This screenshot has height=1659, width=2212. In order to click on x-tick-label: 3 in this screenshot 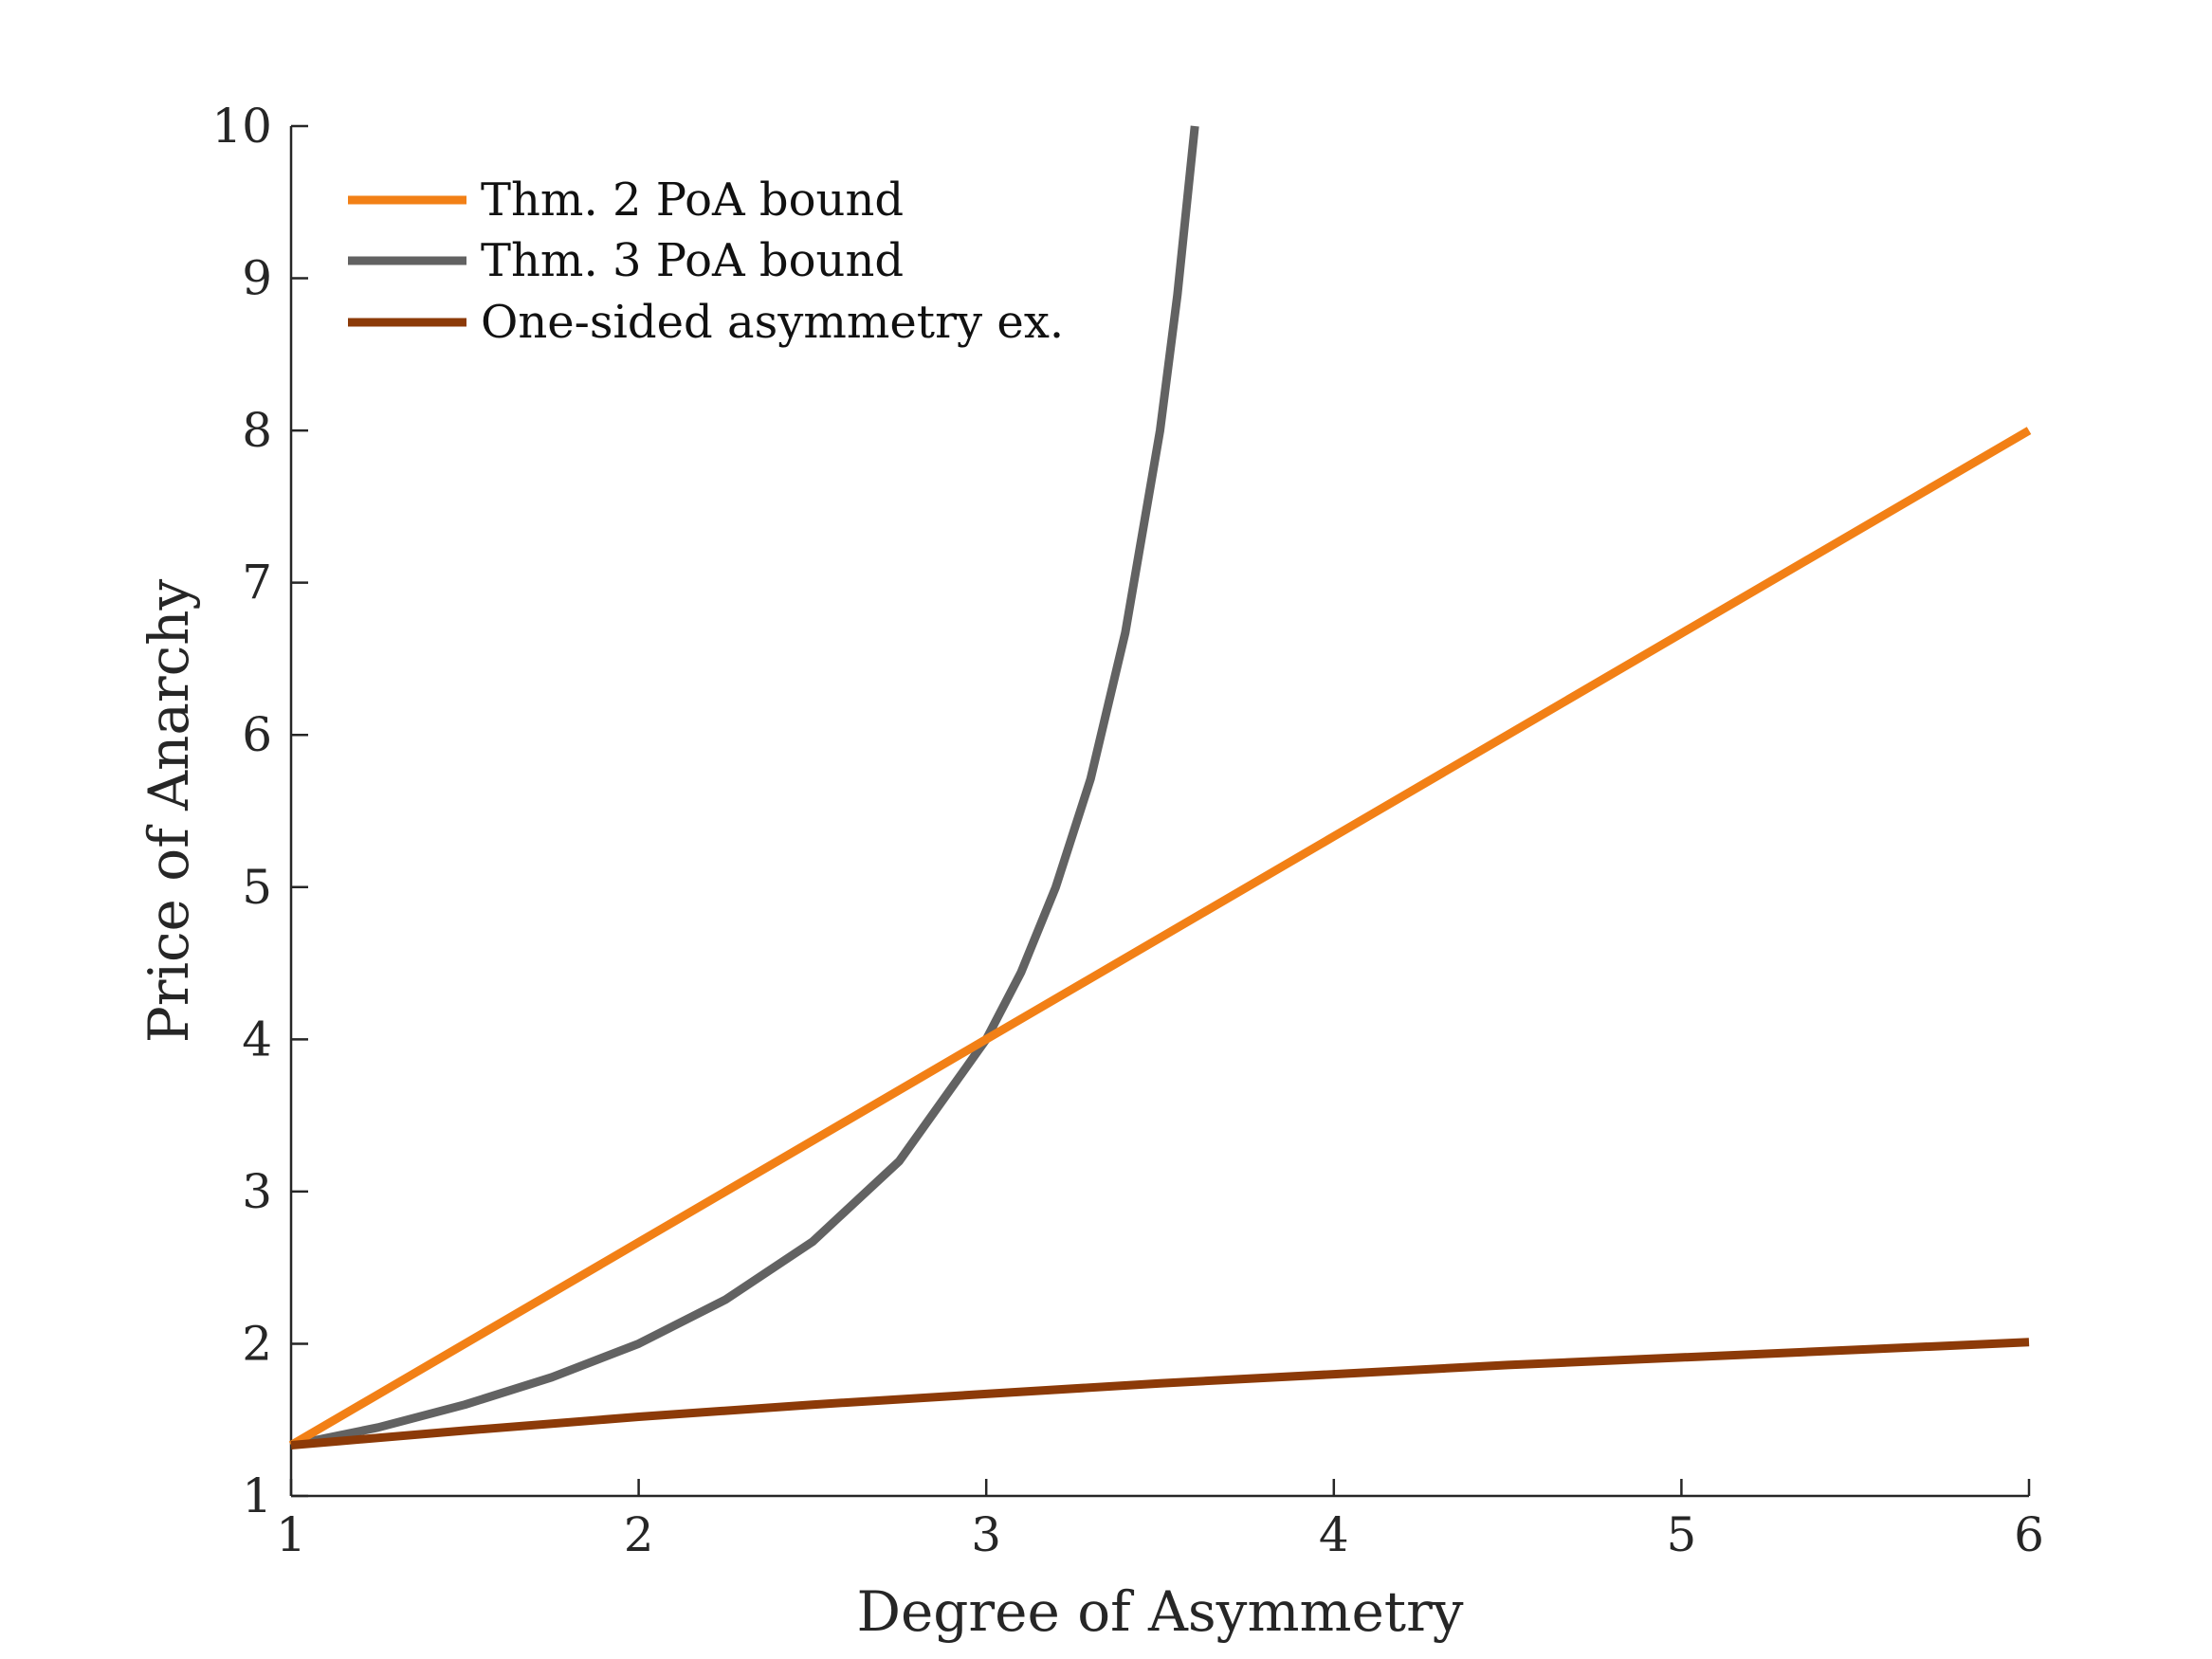, I will do `click(986, 1534)`.